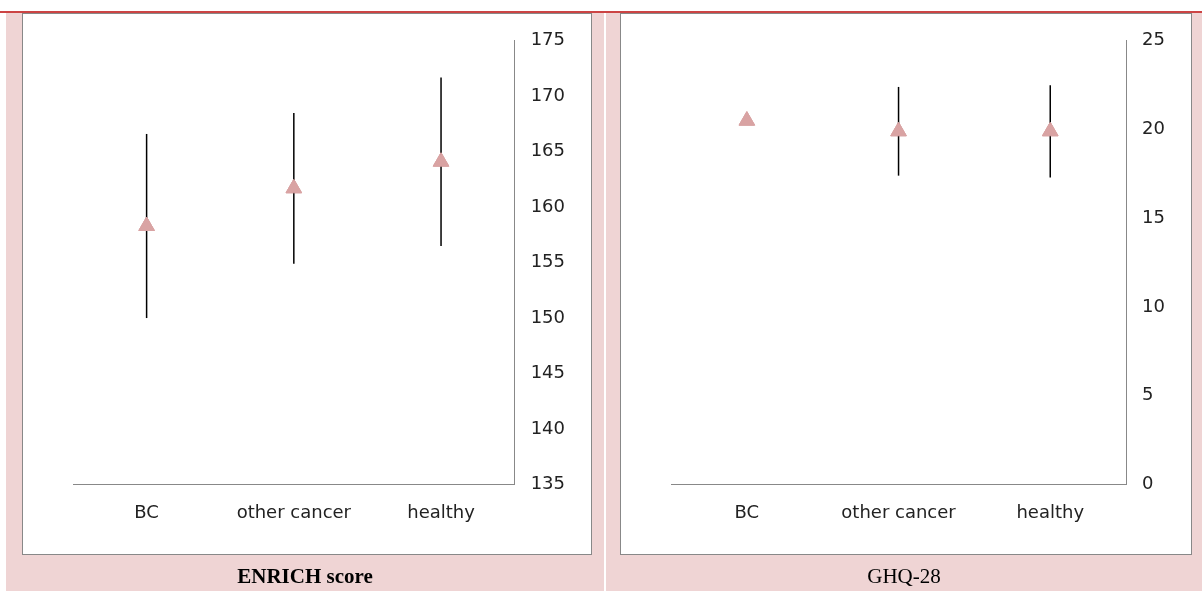 The height and width of the screenshot is (591, 1202). I want to click on y-tick-label: 20, so click(1153, 128).